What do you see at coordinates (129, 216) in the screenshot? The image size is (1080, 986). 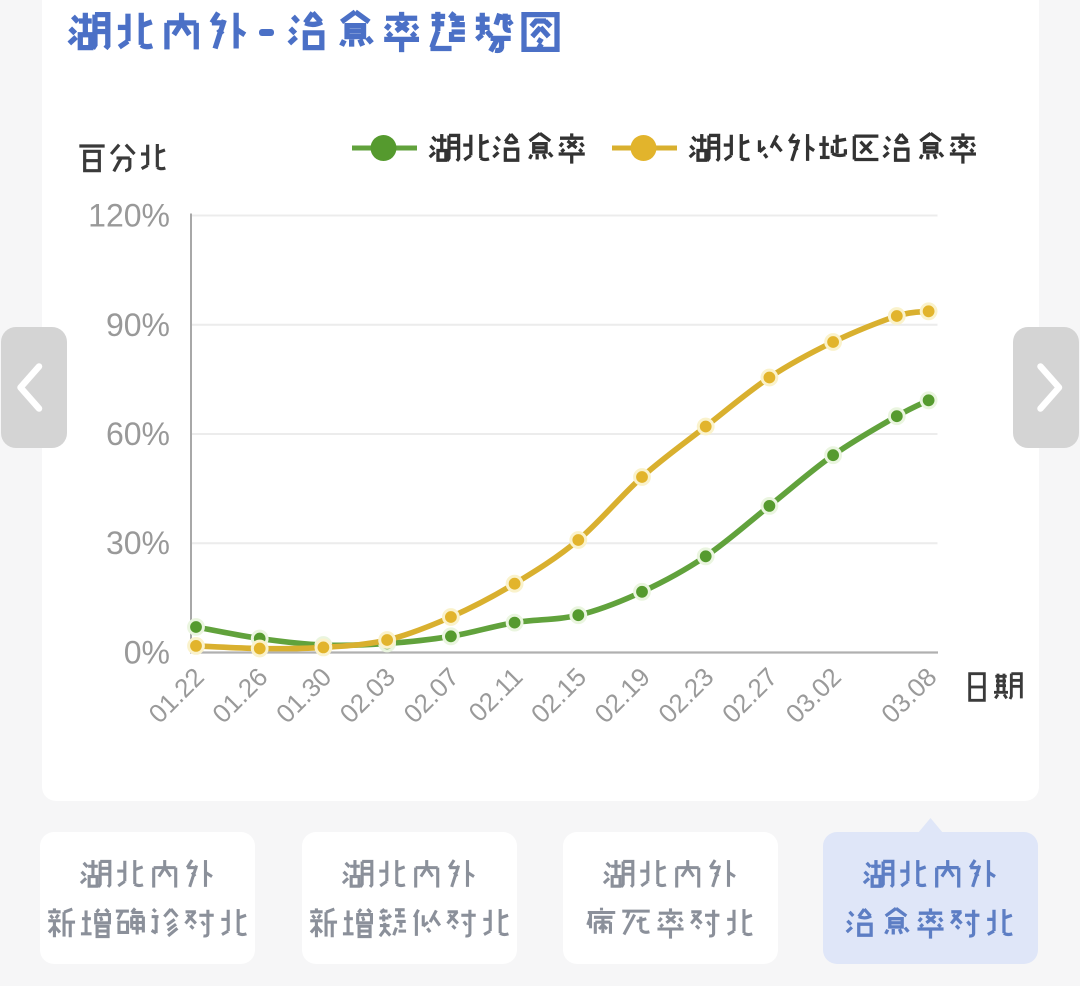 I see `svg-text: 120%` at bounding box center [129, 216].